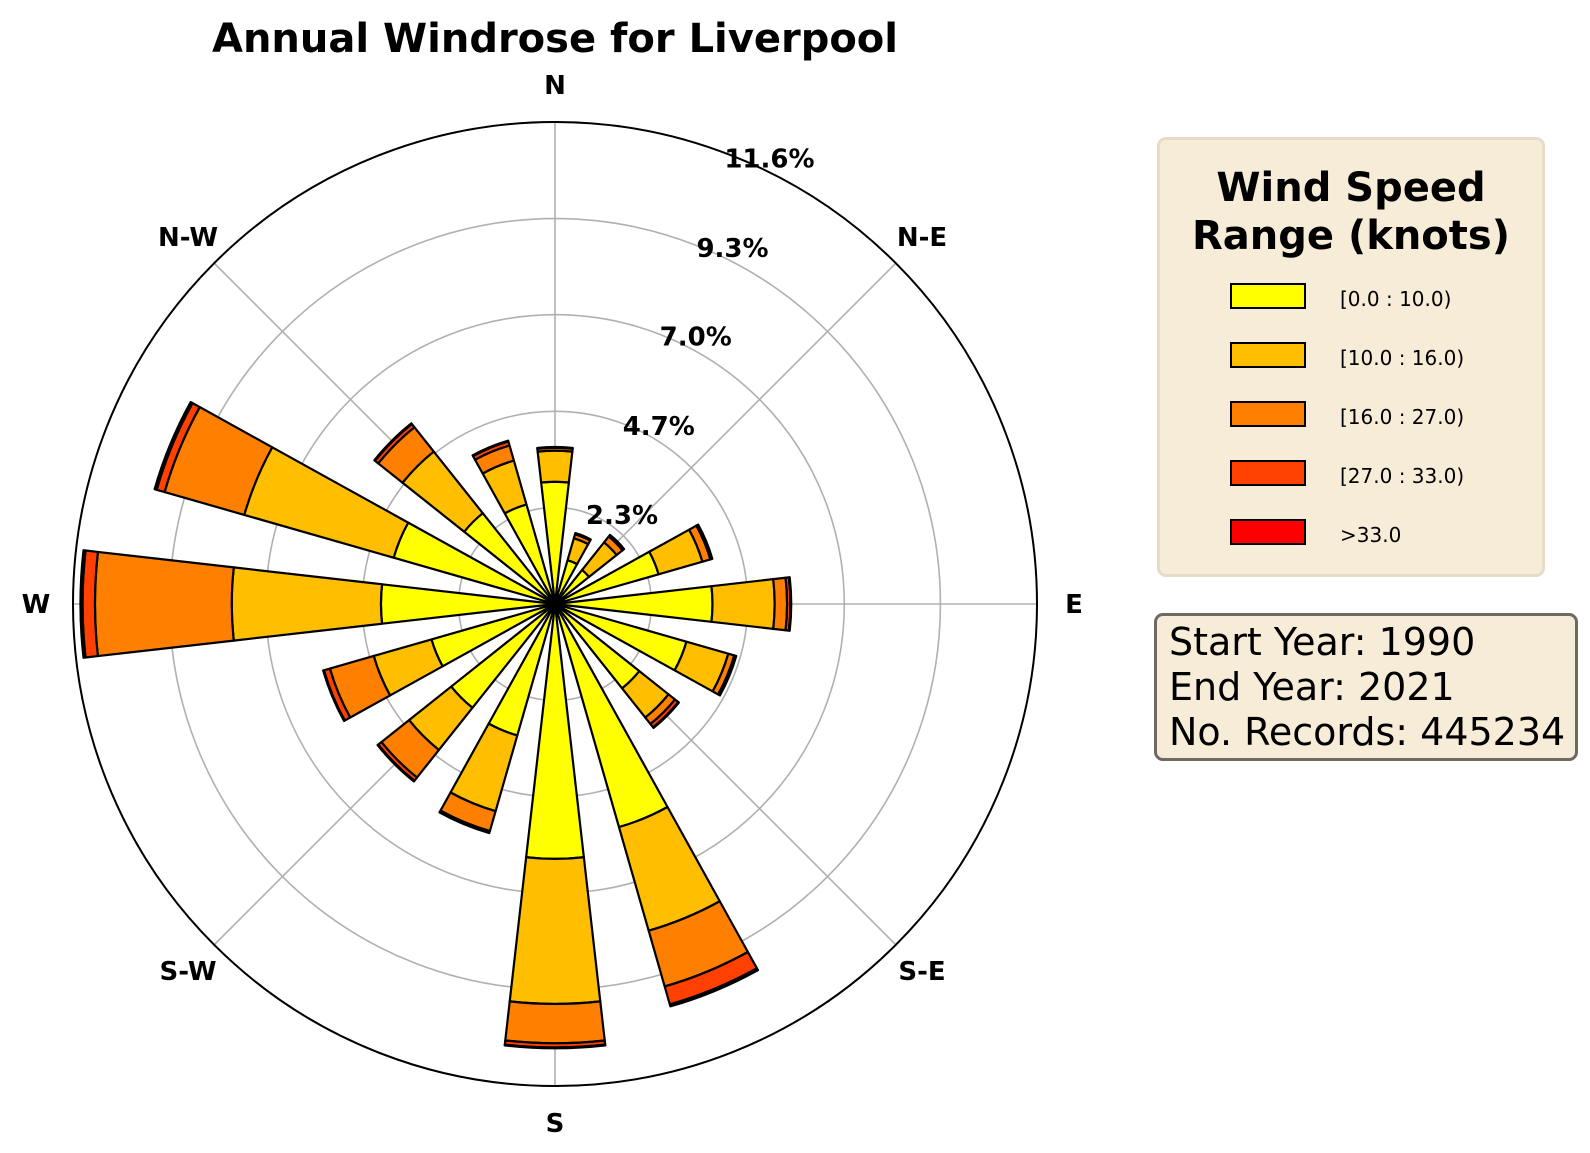 This screenshot has width=1590, height=1153. What do you see at coordinates (1367, 732) in the screenshot?
I see `record-count: No. Records: 445234` at bounding box center [1367, 732].